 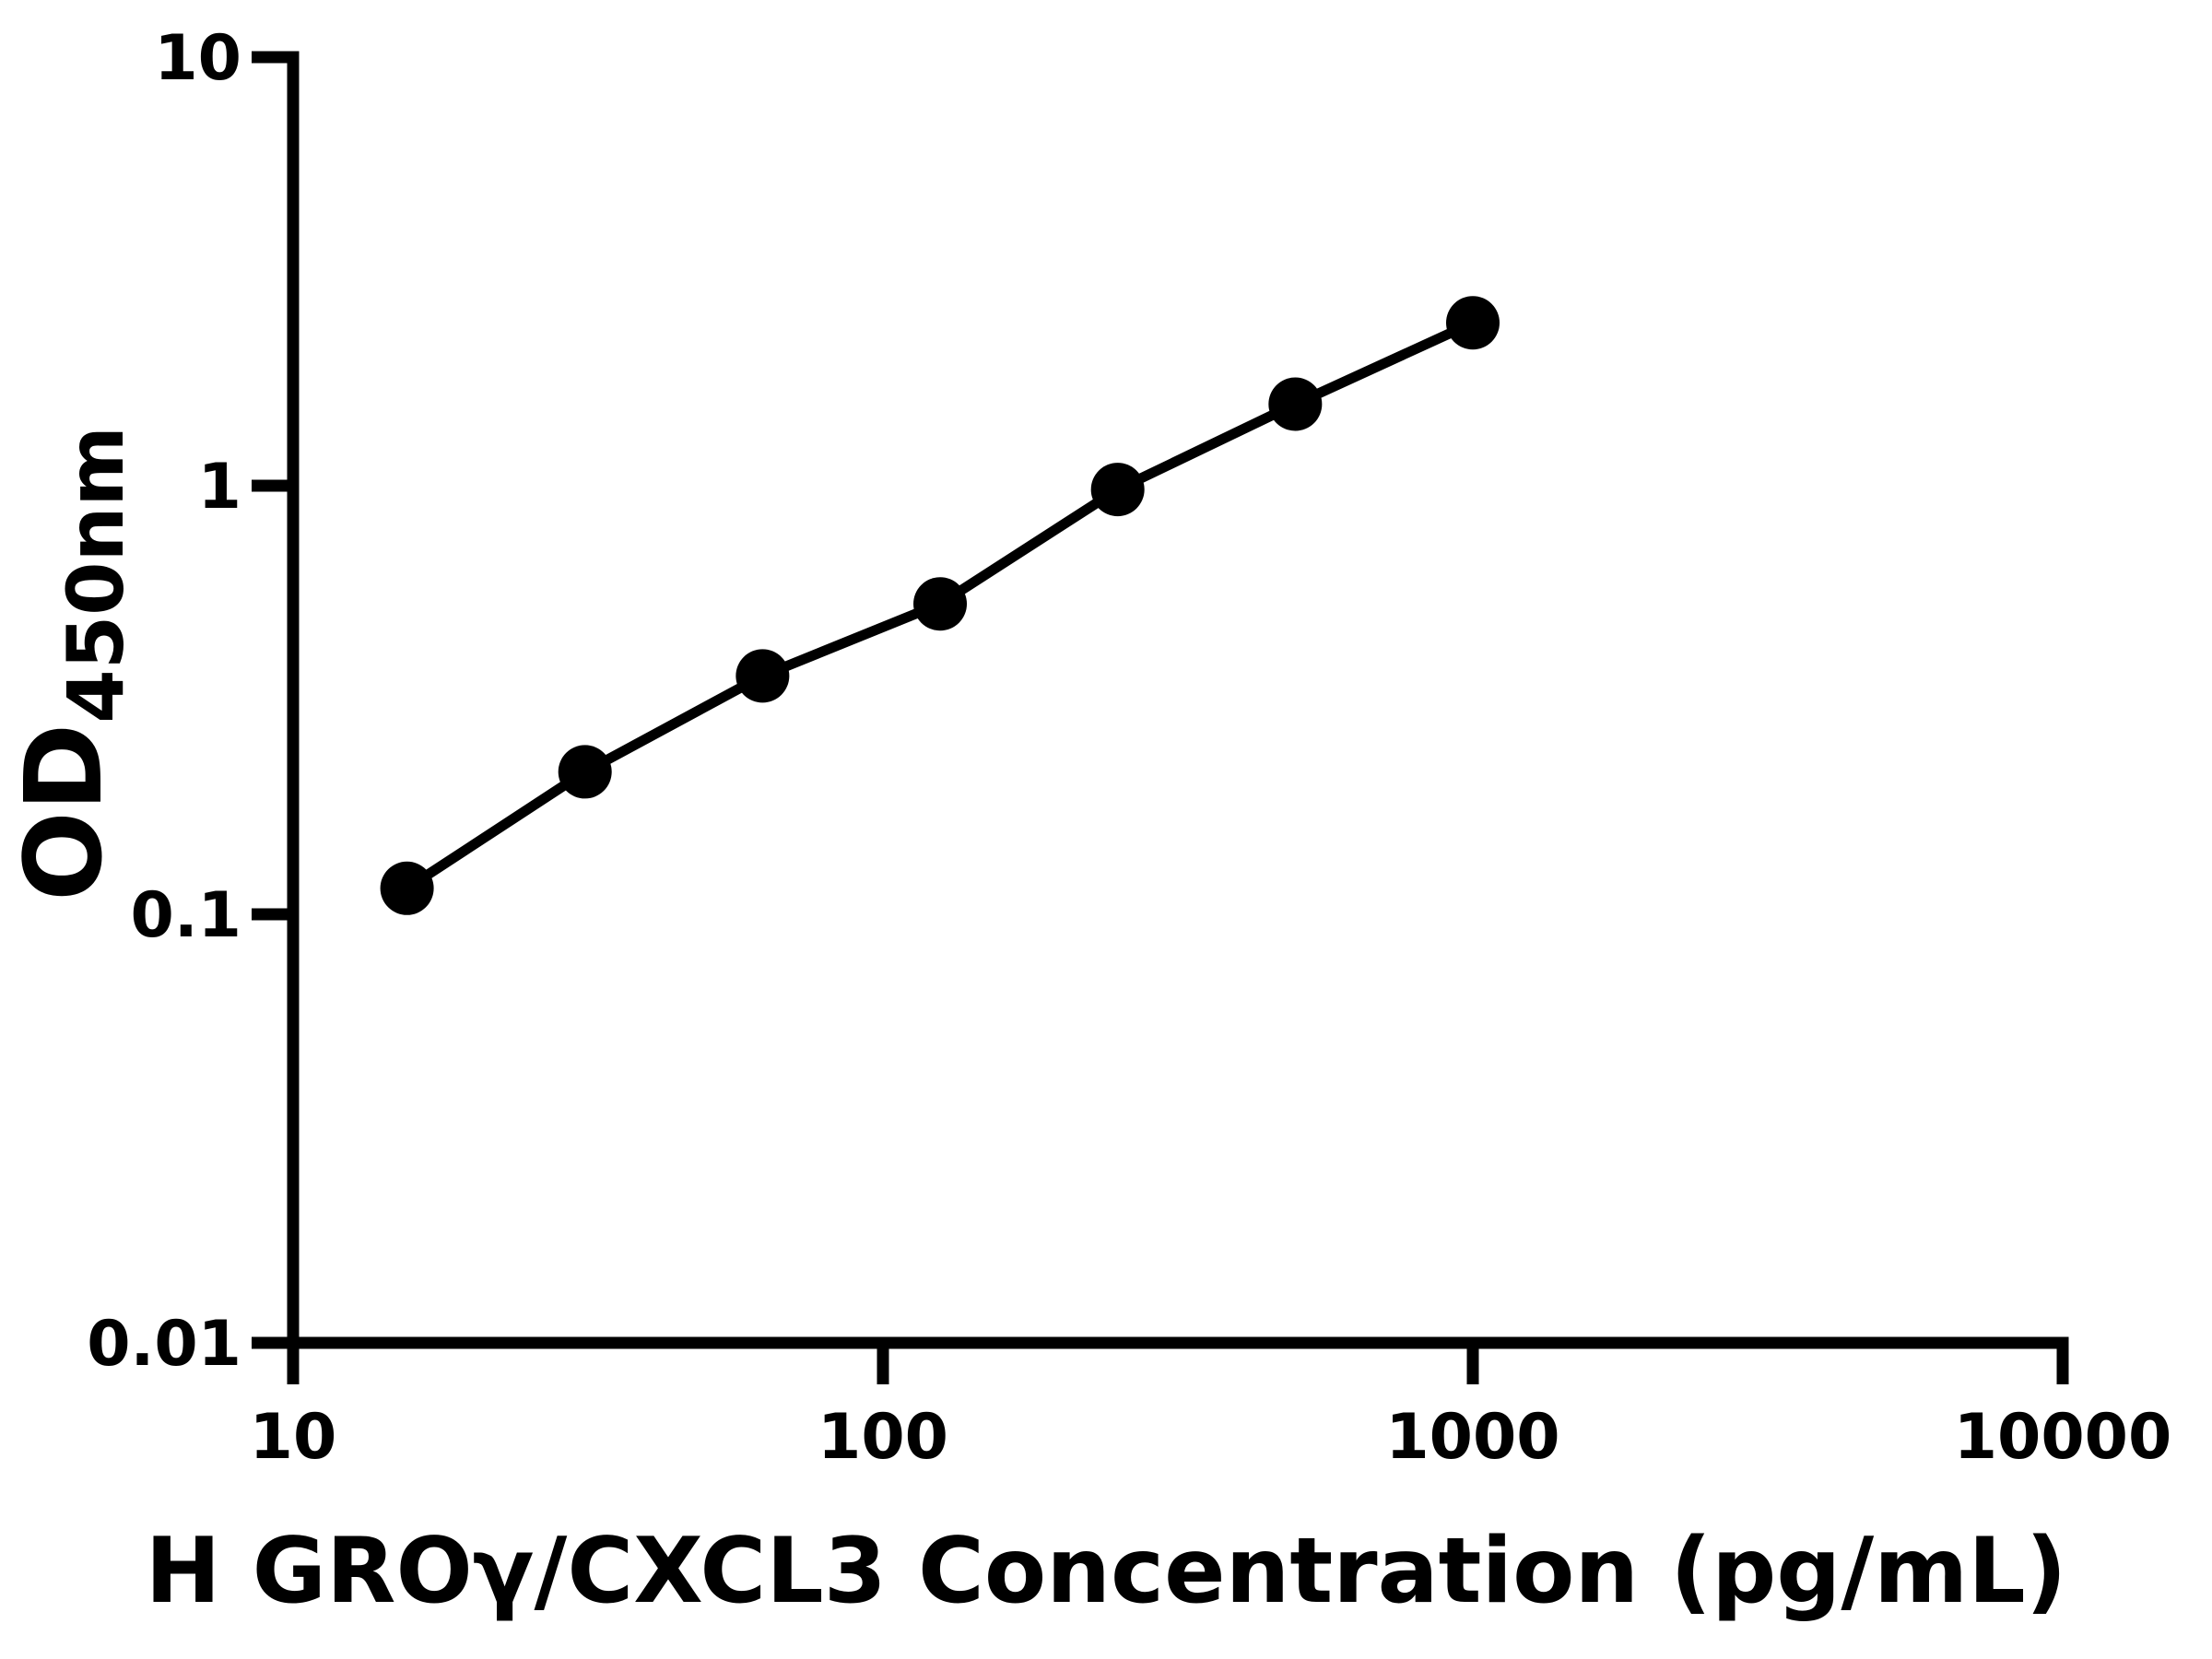 I want to click on y-tick-label: 0.1, so click(x=186, y=915).